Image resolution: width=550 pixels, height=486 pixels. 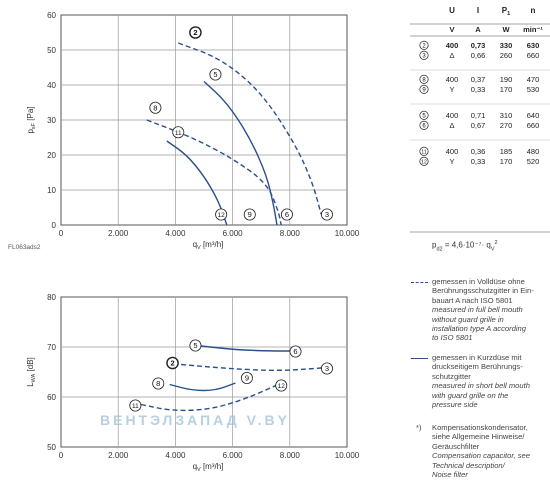 What do you see at coordinates (419, 358) in the screenshot?
I see `legend-solid-line` at bounding box center [419, 358].